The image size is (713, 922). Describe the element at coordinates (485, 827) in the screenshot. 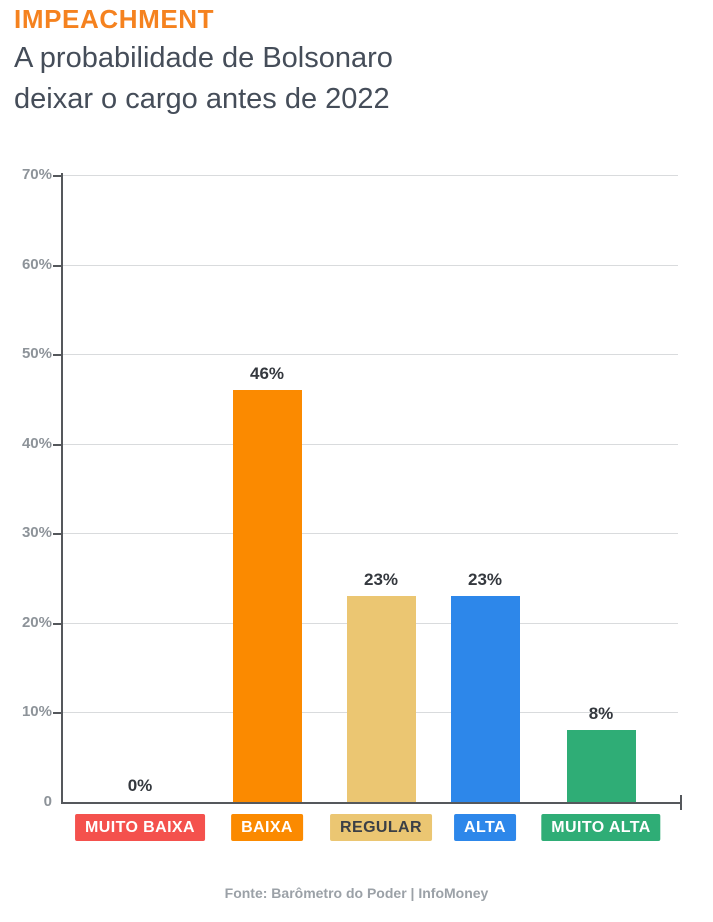

I see `category-label: ALTA` at that location.